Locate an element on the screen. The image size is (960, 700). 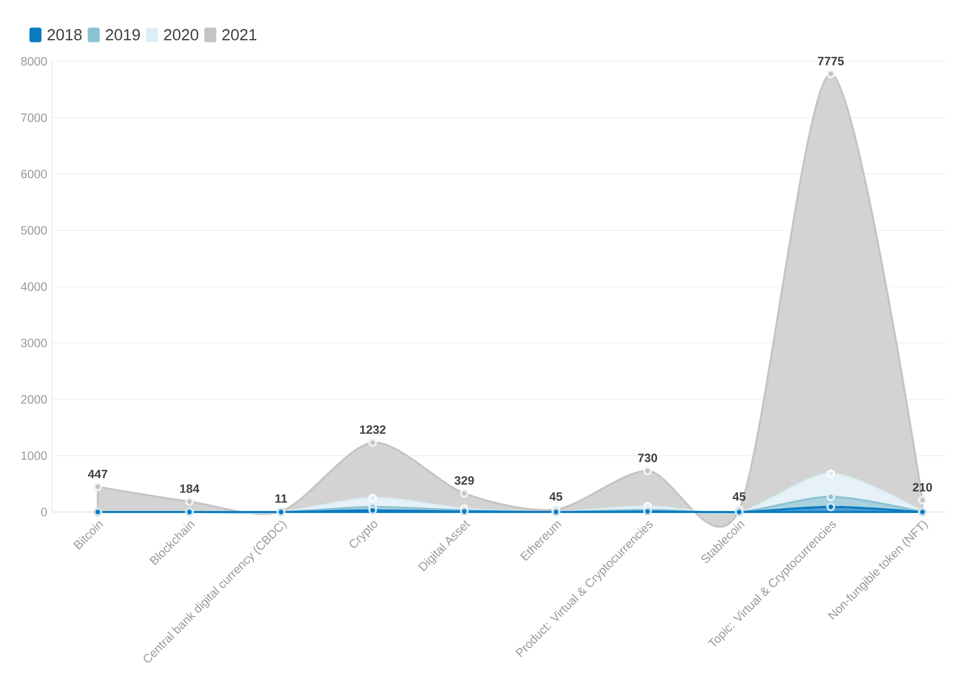
y-tick-label: 0 is located at coordinates (44, 512).